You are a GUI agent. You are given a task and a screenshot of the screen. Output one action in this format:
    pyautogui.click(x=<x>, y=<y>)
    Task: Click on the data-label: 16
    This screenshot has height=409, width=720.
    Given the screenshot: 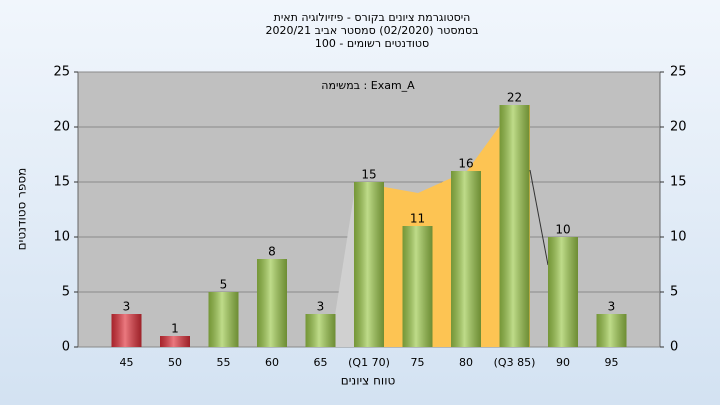 What is the action you would take?
    pyautogui.click(x=465, y=164)
    